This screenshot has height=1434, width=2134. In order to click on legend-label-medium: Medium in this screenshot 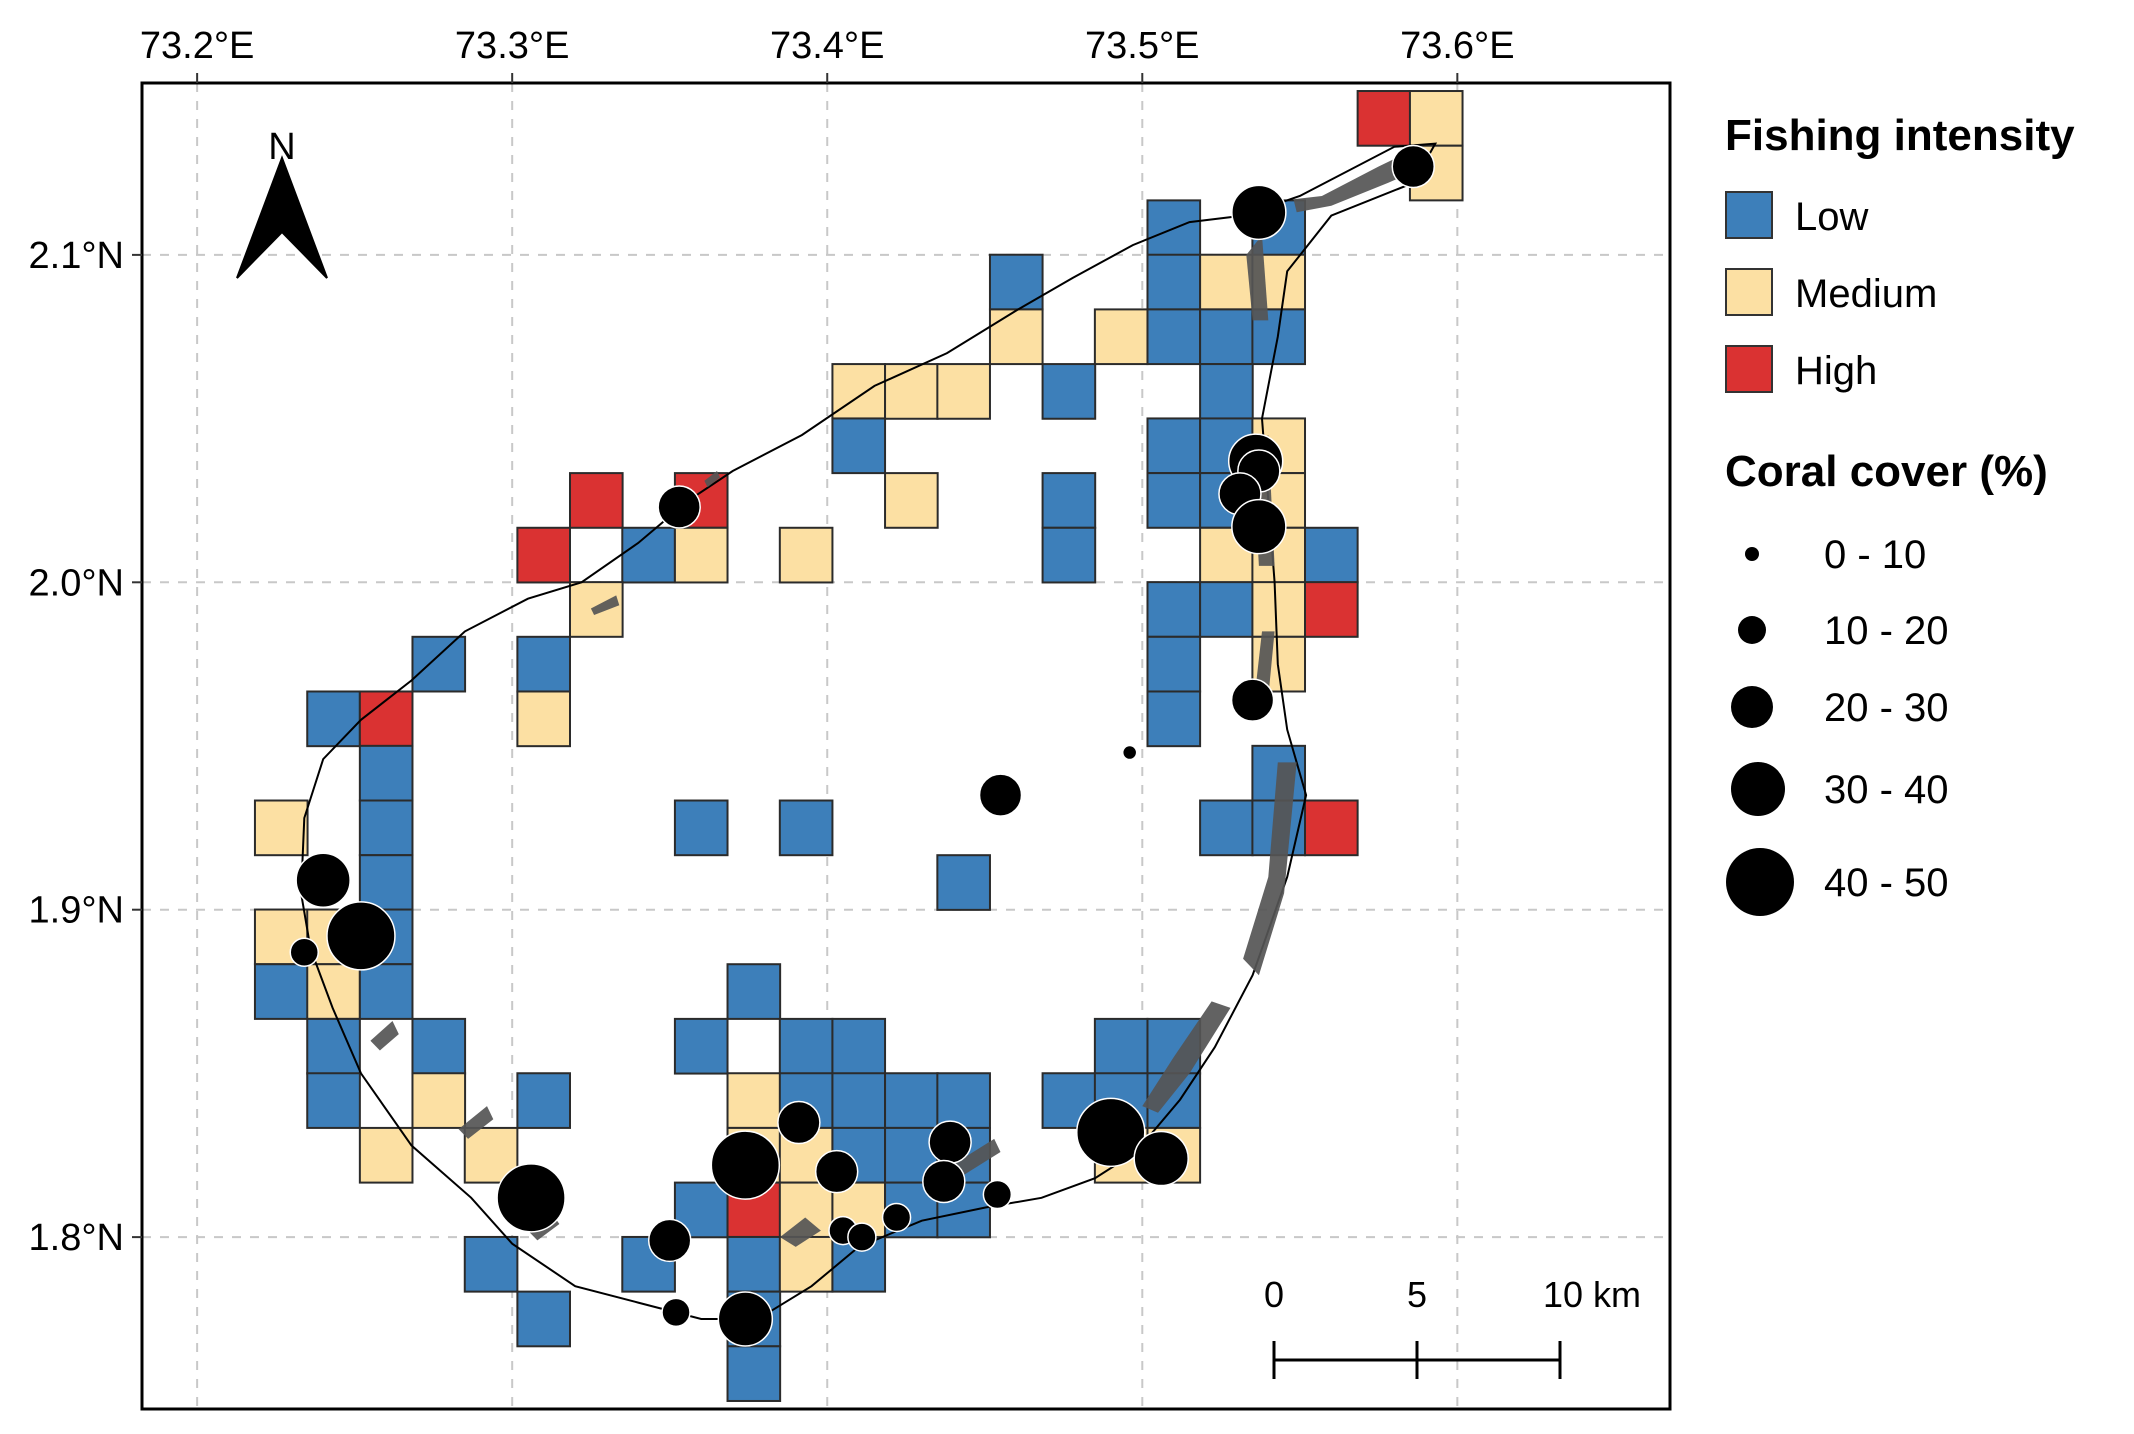, I will do `click(1866, 294)`.